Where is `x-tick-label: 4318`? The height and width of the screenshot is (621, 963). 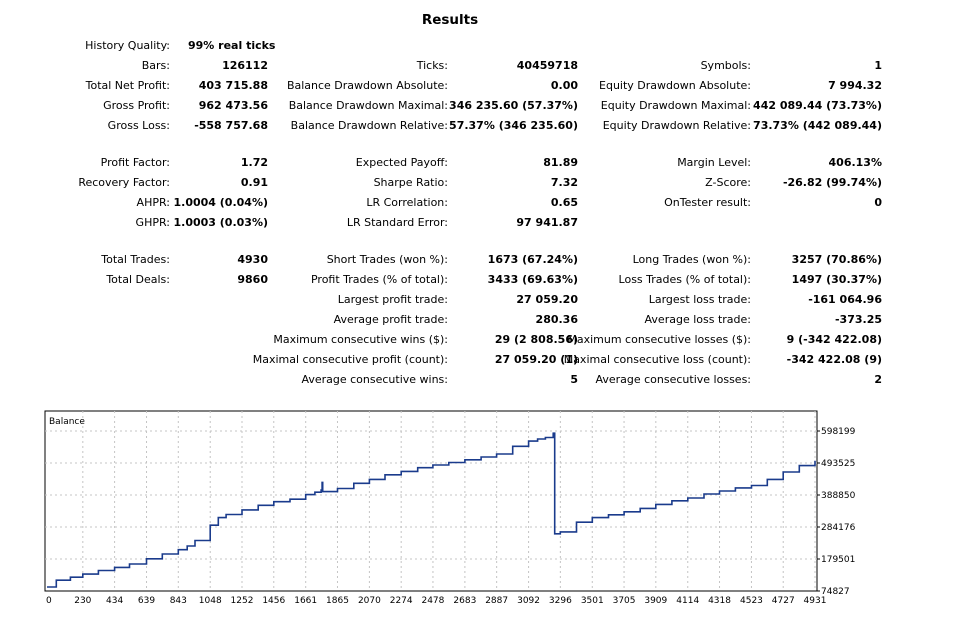
x-tick-label: 4318 is located at coordinates (719, 601).